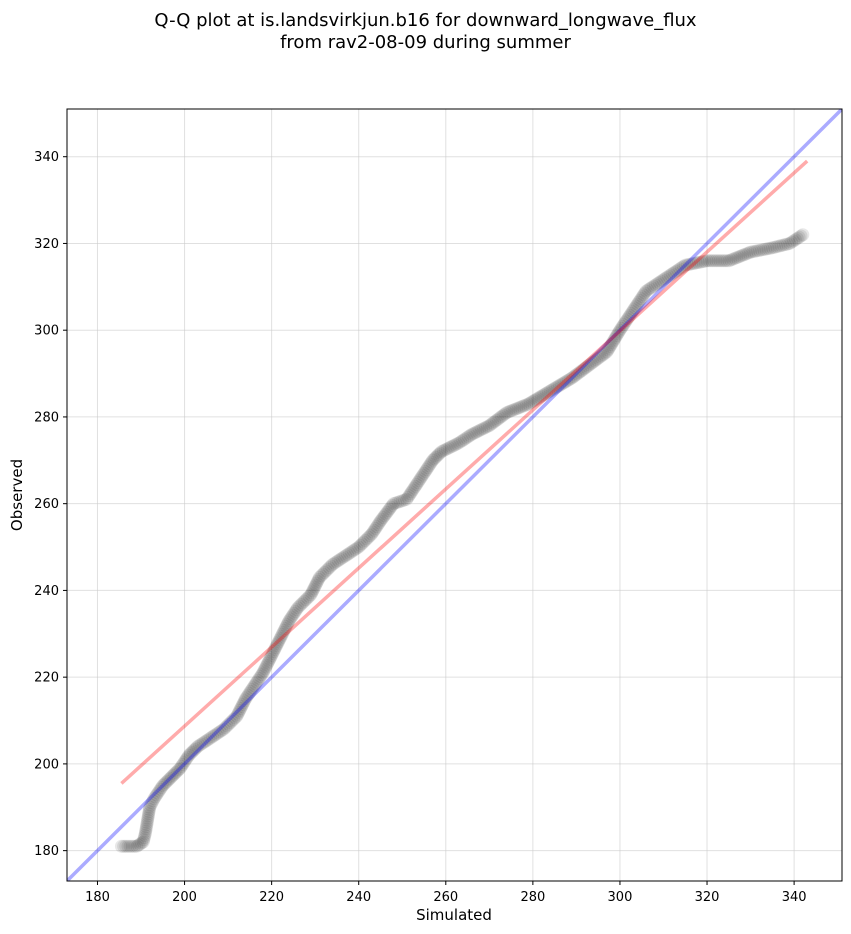  Describe the element at coordinates (454, 915) in the screenshot. I see `x-axis-label: Simulated` at that location.